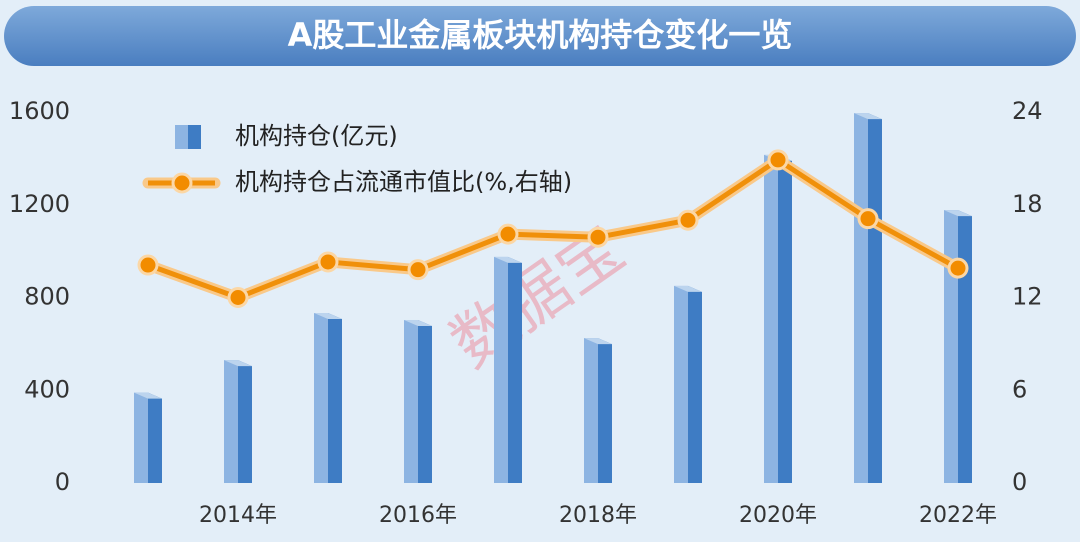  What do you see at coordinates (39, 204) in the screenshot?
I see `y-tick-label: 1200` at bounding box center [39, 204].